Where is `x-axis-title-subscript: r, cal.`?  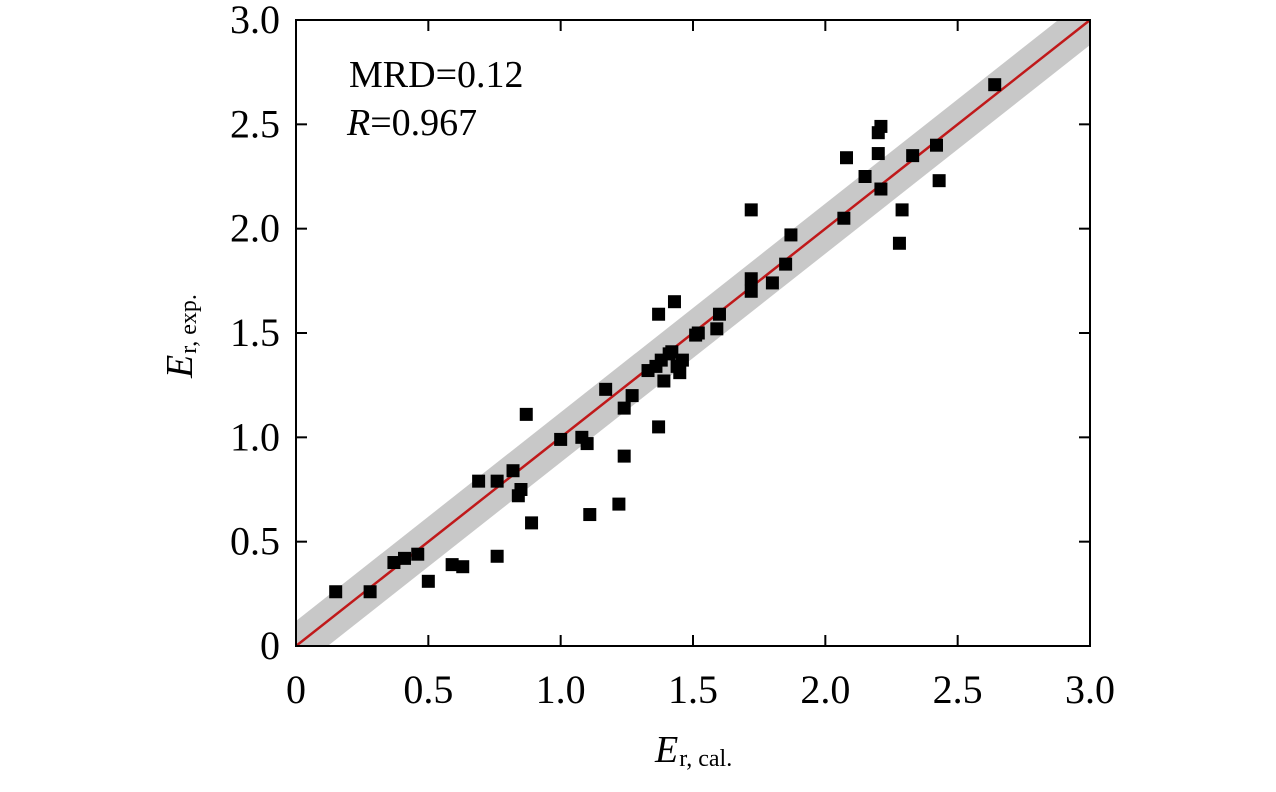
x-axis-title-subscript: r, cal. is located at coordinates (705, 759).